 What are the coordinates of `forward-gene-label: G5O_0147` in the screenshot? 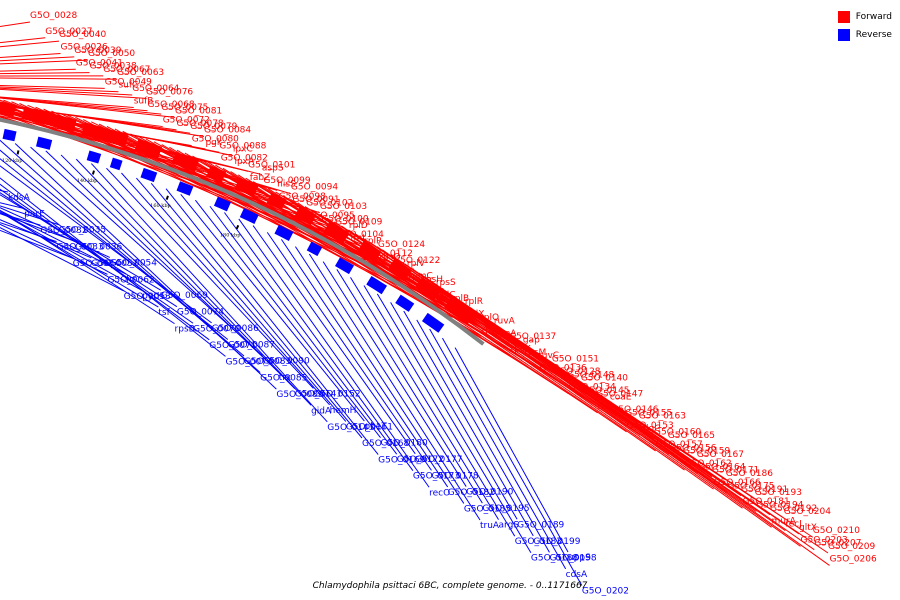 It's located at (619, 394).